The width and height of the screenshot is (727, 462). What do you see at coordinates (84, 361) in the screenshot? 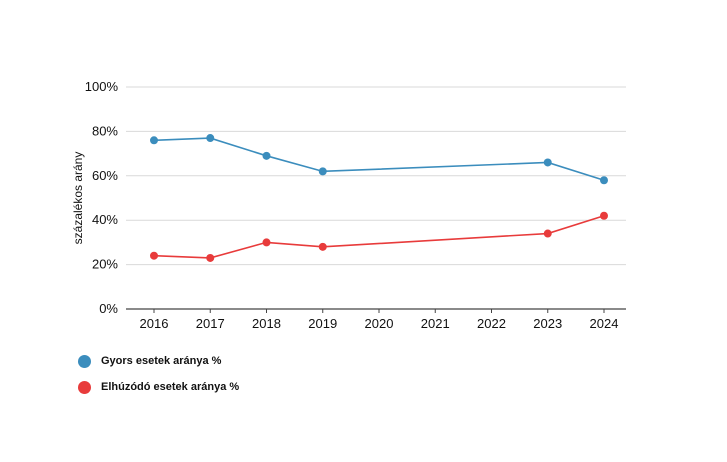
I see `legend-marker-gyors` at bounding box center [84, 361].